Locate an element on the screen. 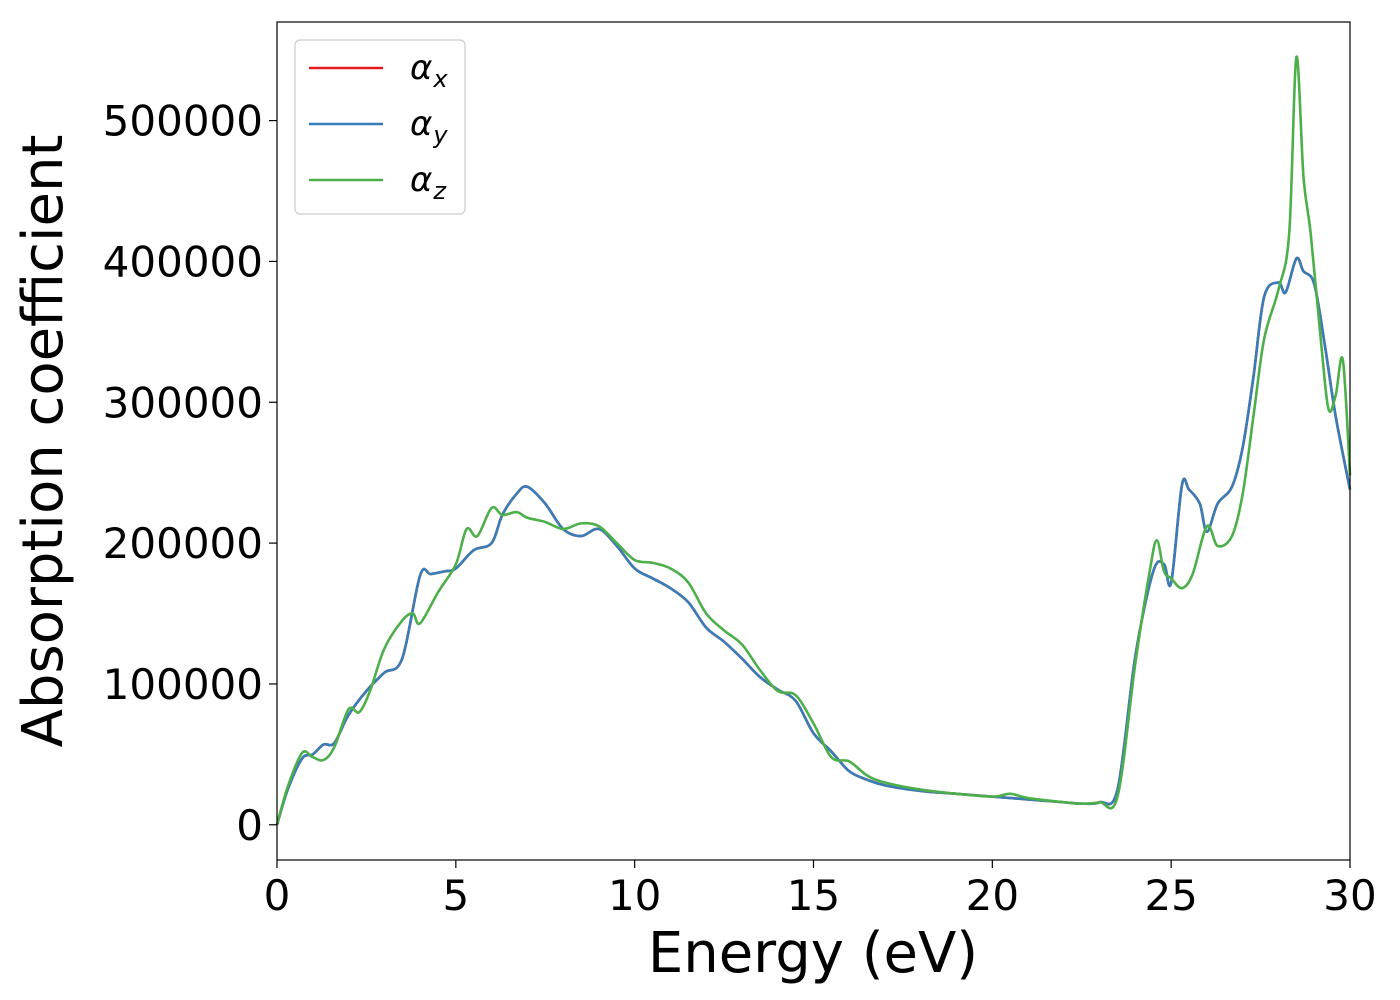 The image size is (1400, 1000). x-ticks: 0 5 10 15 20 25 30 is located at coordinates (820, 890).